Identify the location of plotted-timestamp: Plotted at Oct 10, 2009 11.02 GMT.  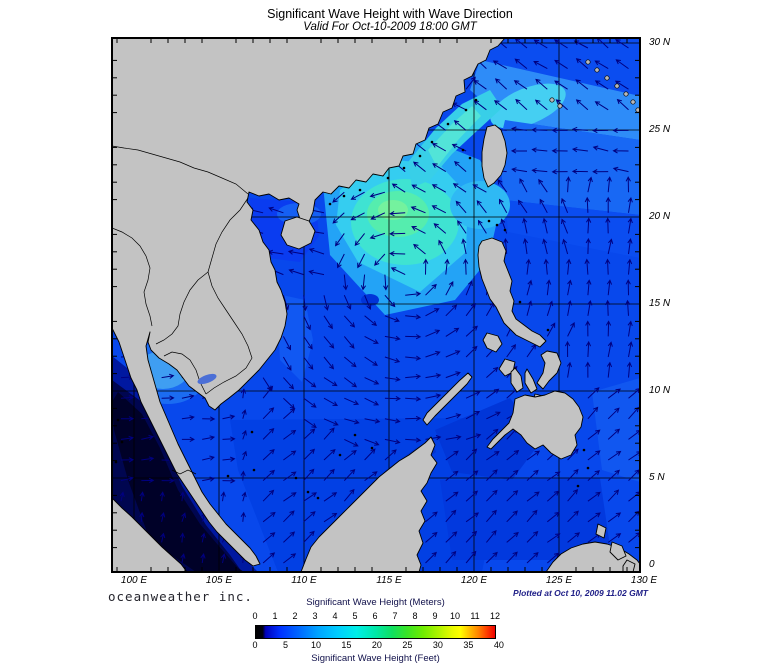
(580, 593).